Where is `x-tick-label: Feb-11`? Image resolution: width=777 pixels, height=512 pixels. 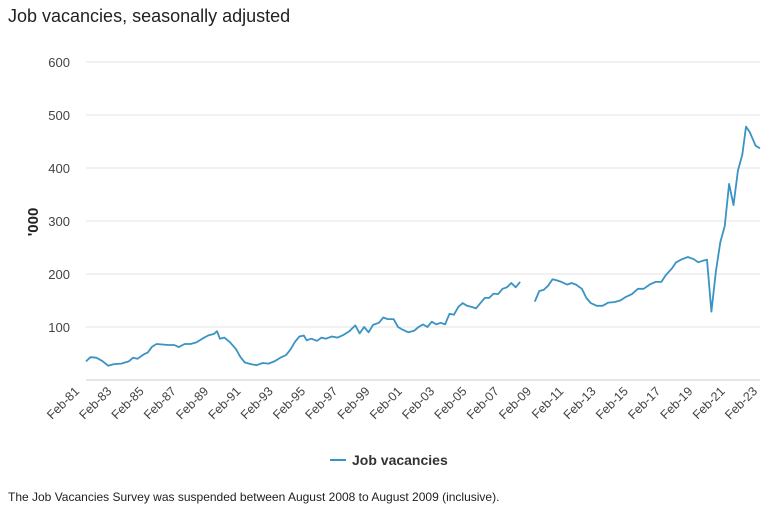
x-tick-label: Feb-11 is located at coordinates (547, 402).